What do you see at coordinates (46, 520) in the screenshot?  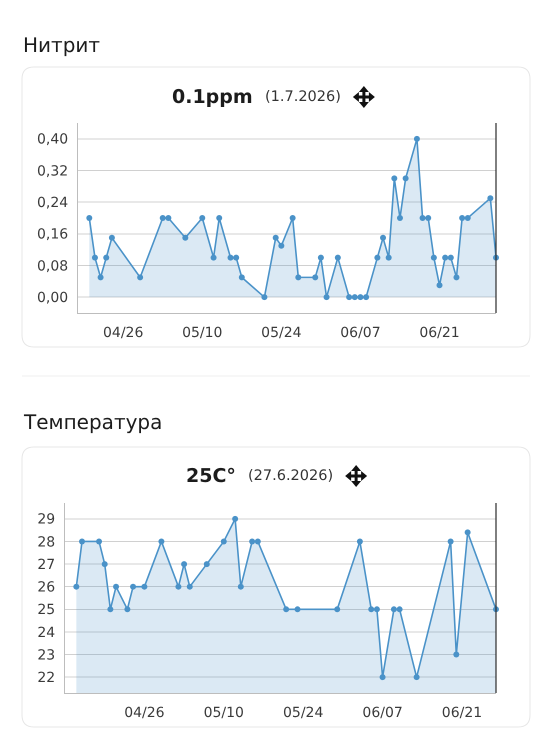 I see `y-tick-label: 29` at bounding box center [46, 520].